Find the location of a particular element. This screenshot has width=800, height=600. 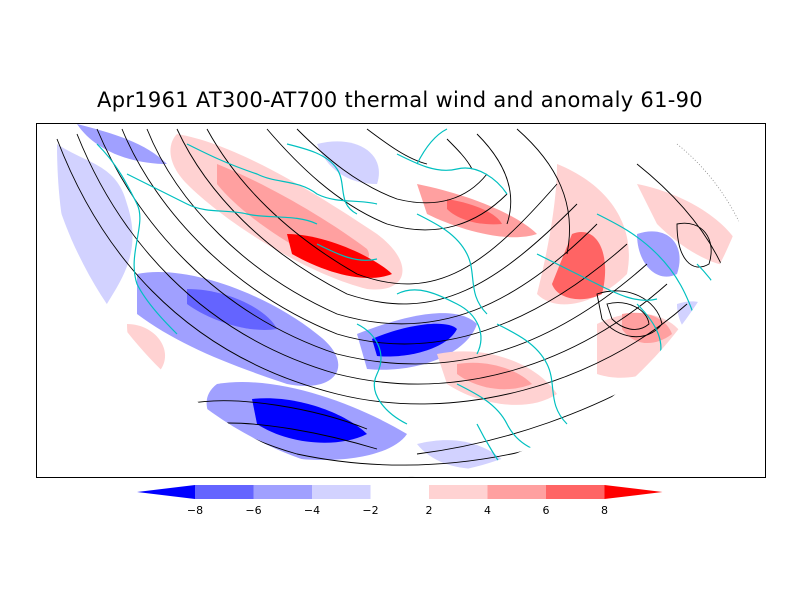

colorbar-tick-label: 8 is located at coordinates (604, 510).